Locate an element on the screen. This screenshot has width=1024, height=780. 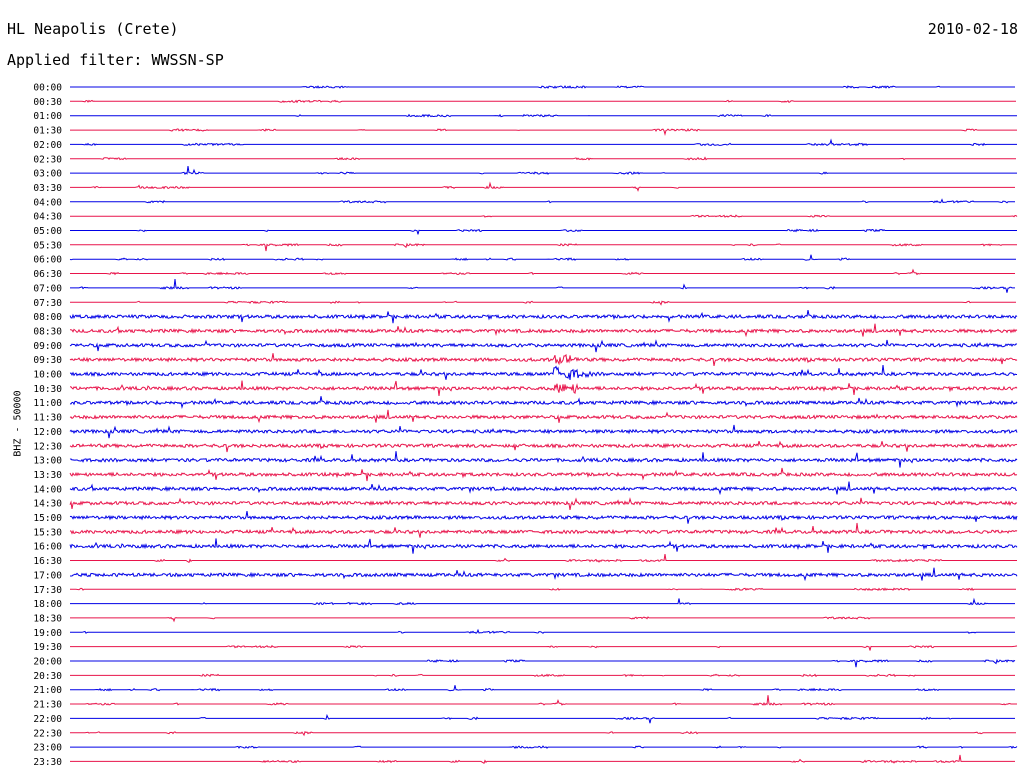
row-time-label: 15:30 is located at coordinates (47, 532).